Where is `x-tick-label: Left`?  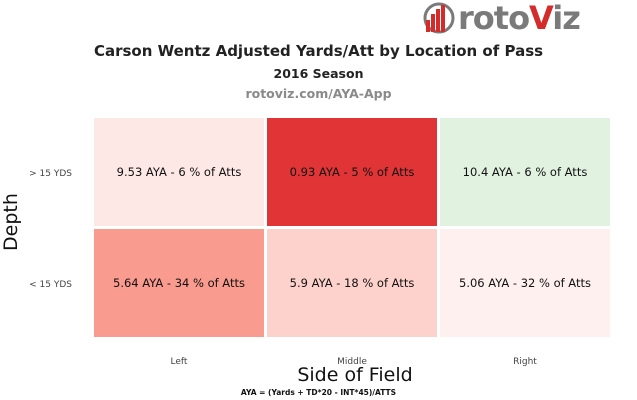
x-tick-label: Left is located at coordinates (179, 362).